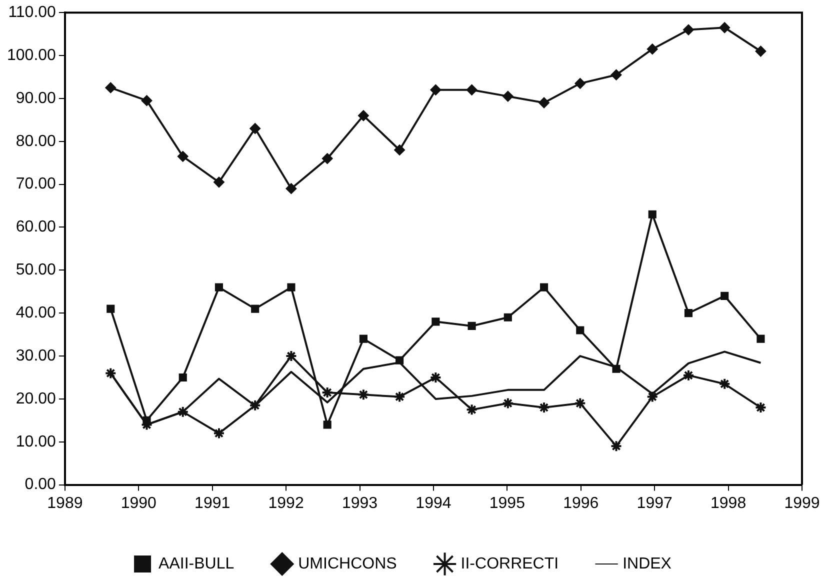 This screenshot has width=830, height=588. I want to click on y-tick-label: 80.00, so click(36, 141).